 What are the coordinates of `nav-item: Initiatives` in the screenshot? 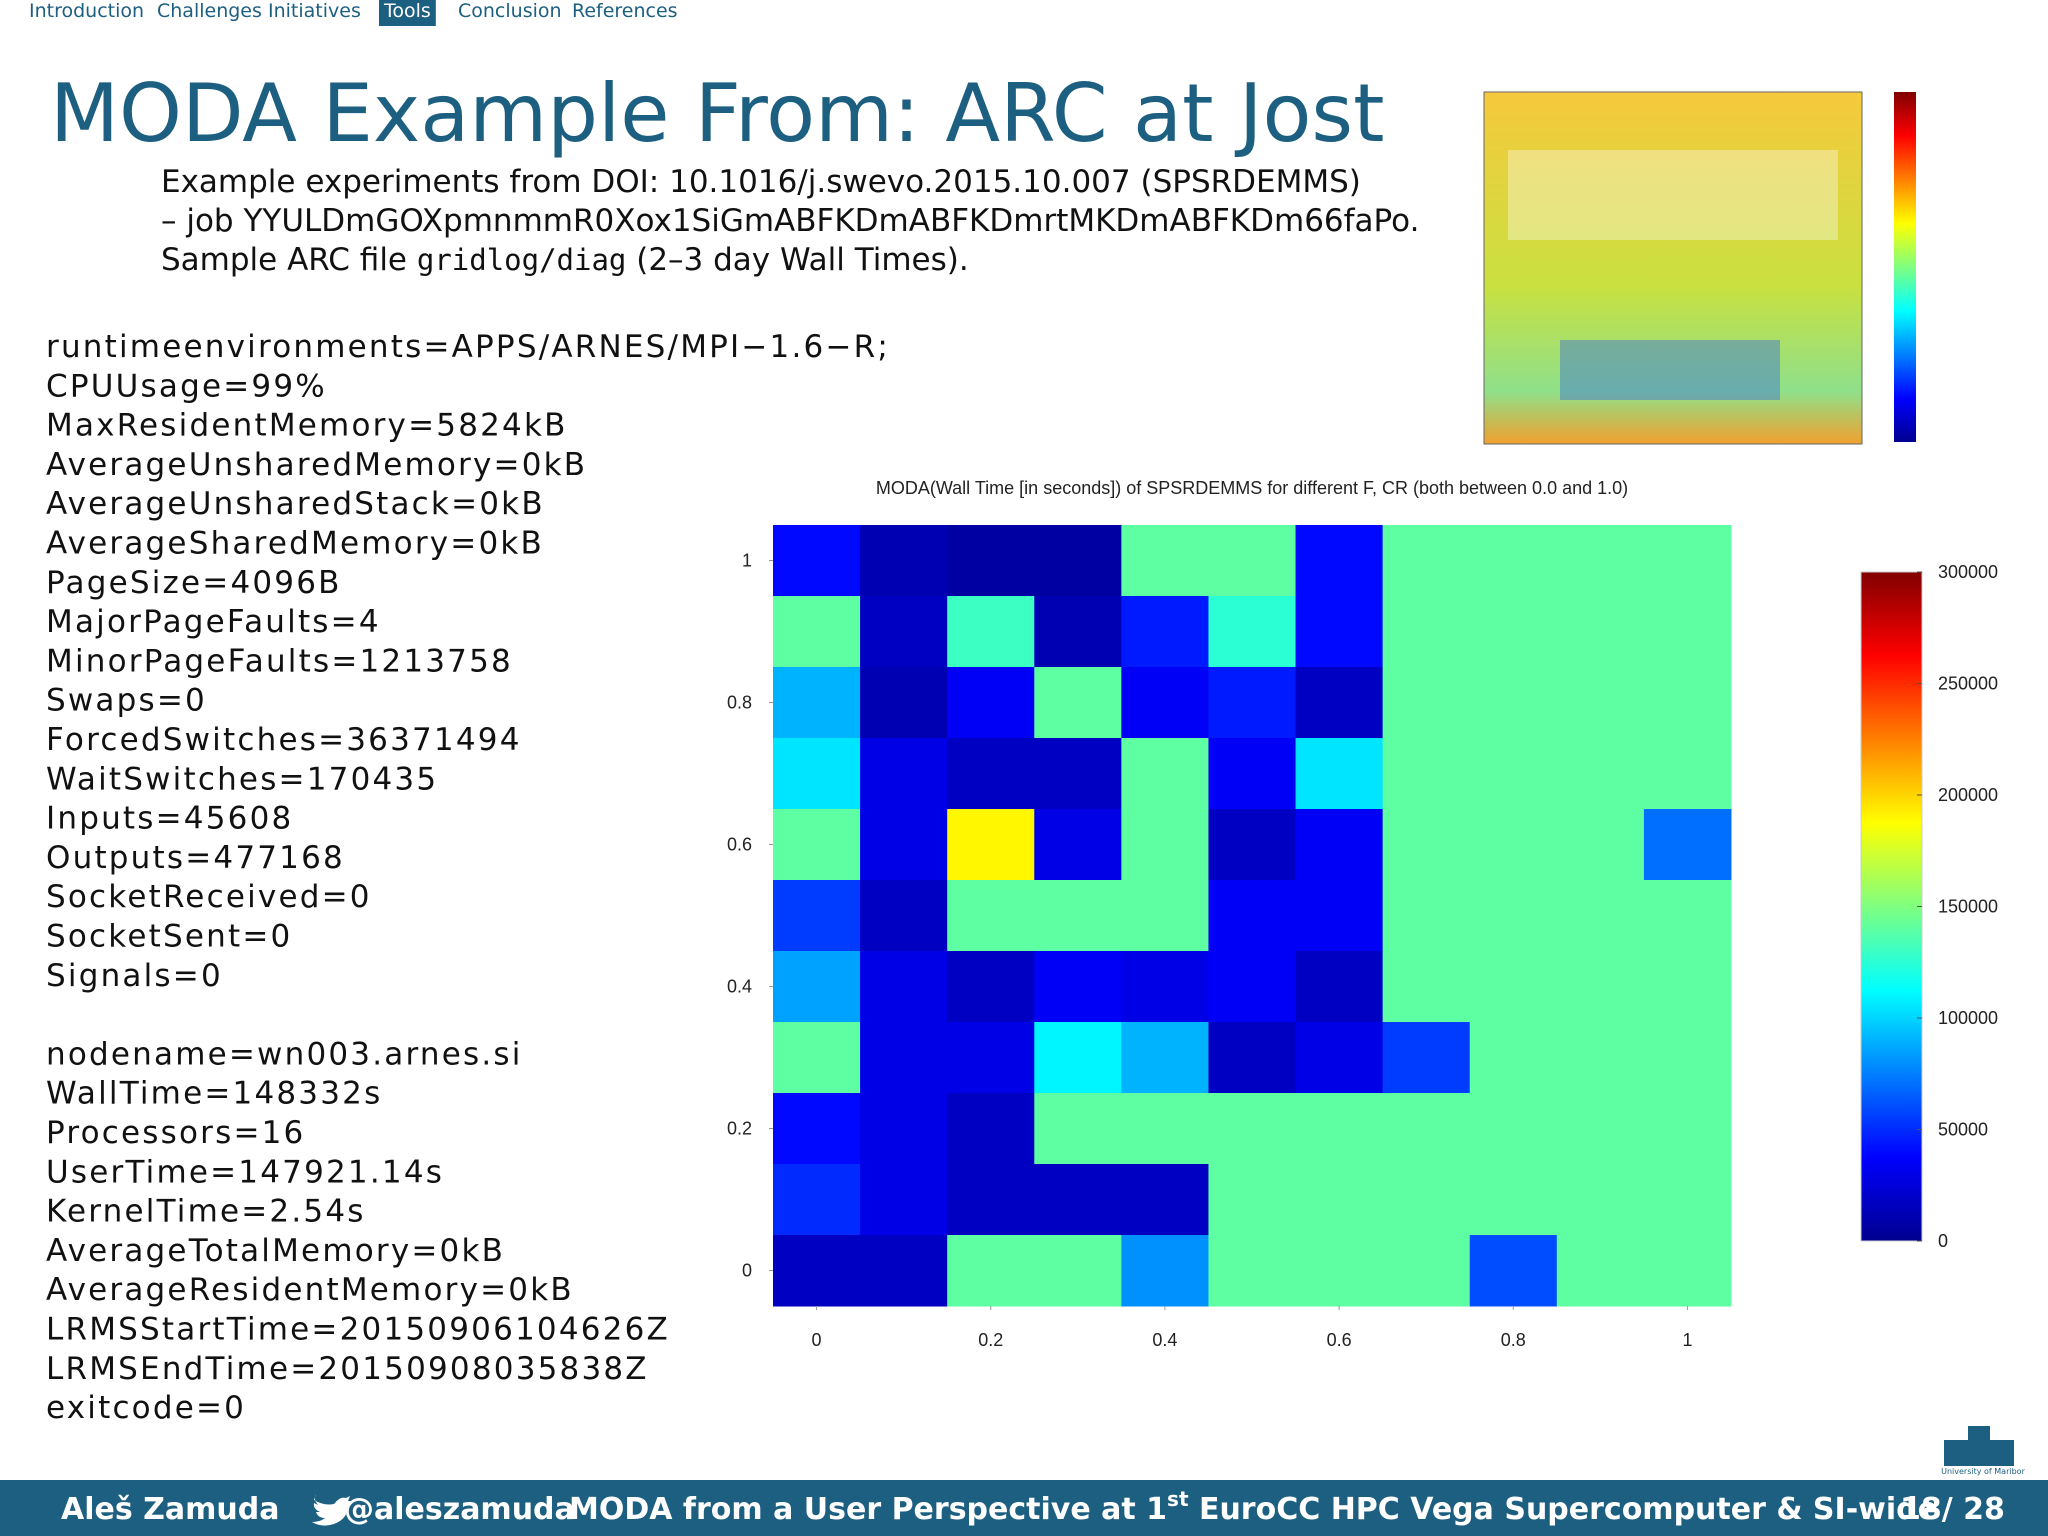 It's located at (314, 11).